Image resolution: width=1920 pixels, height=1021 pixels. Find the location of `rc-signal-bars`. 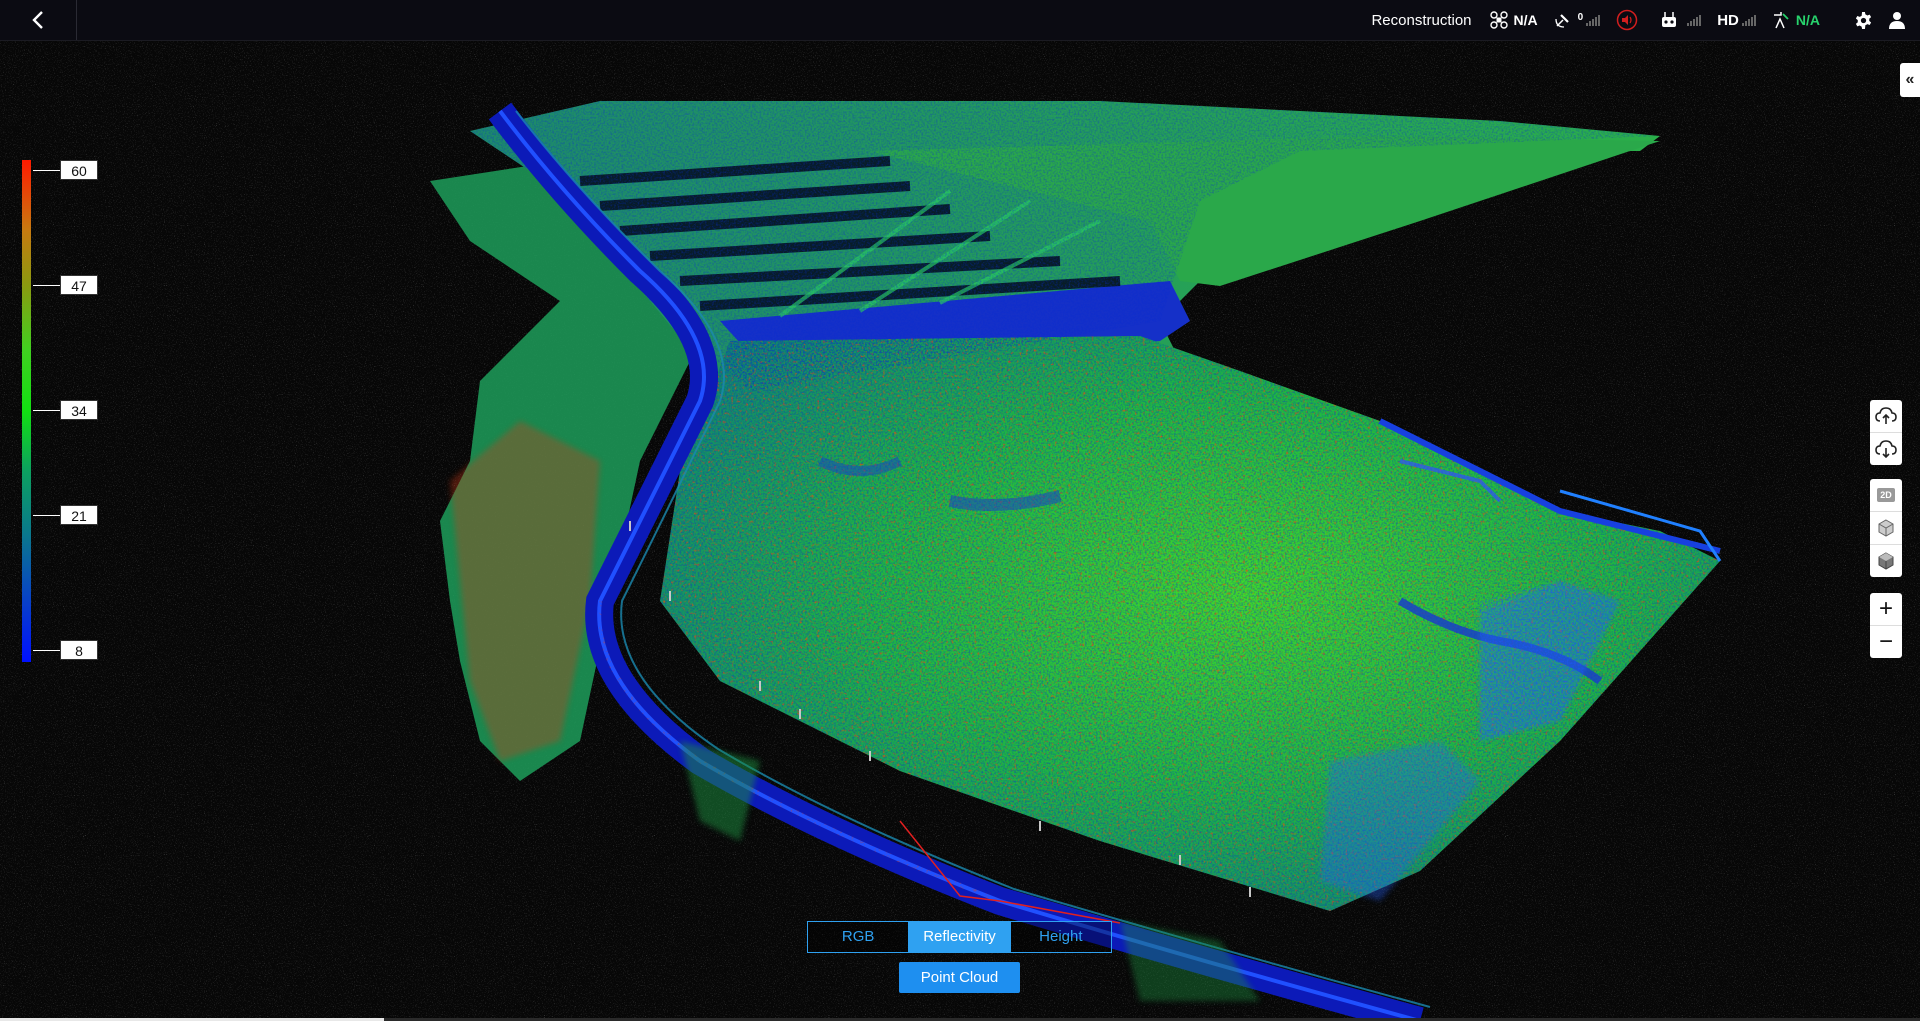

rc-signal-bars is located at coordinates (1694, 20).